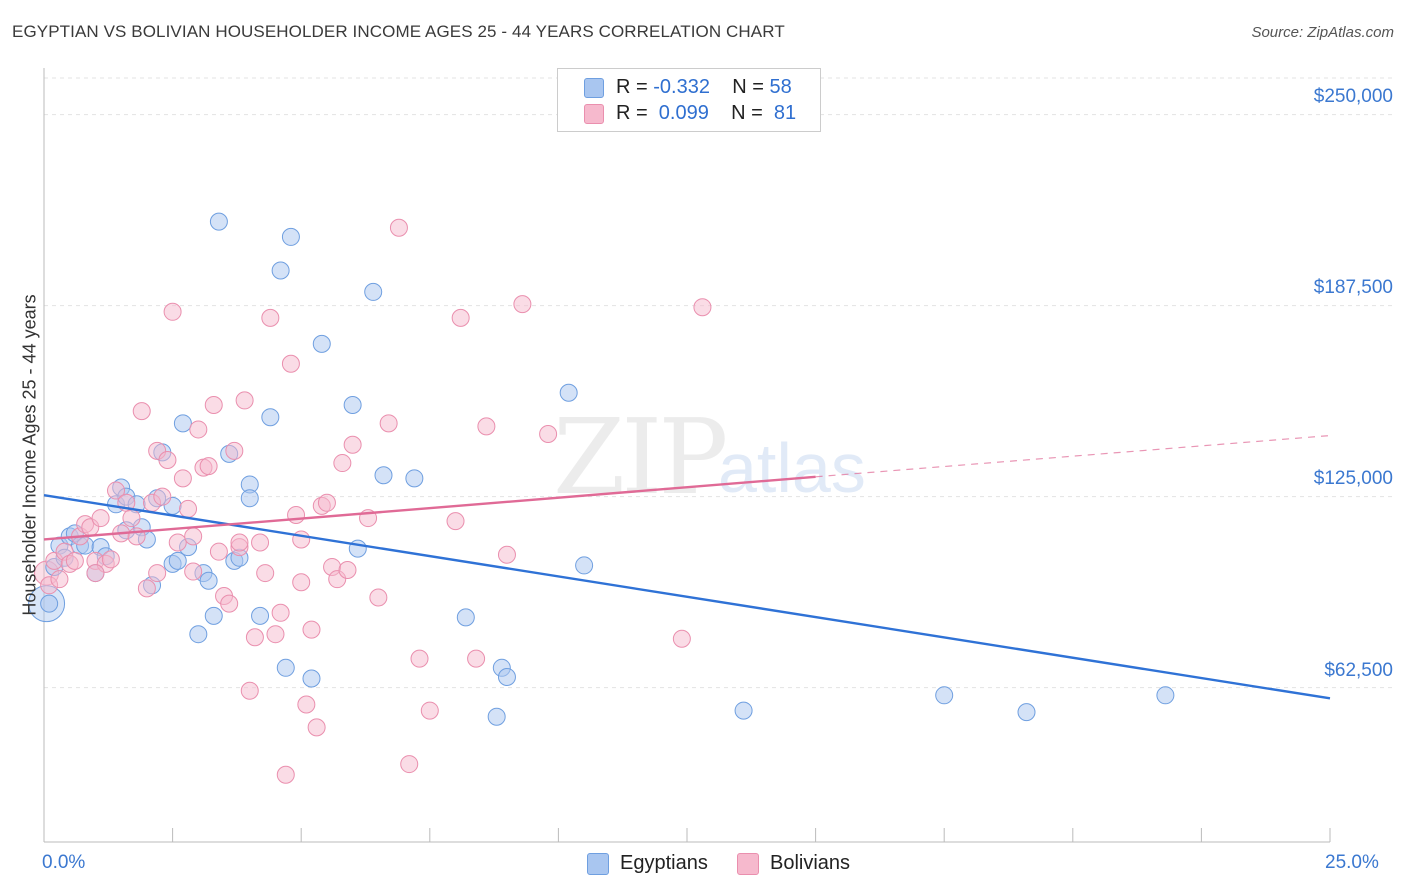 This screenshot has width=1406, height=892. Describe the element at coordinates (1322, 32) in the screenshot. I see `chart-source: Source: ZipAtlas.com` at that location.